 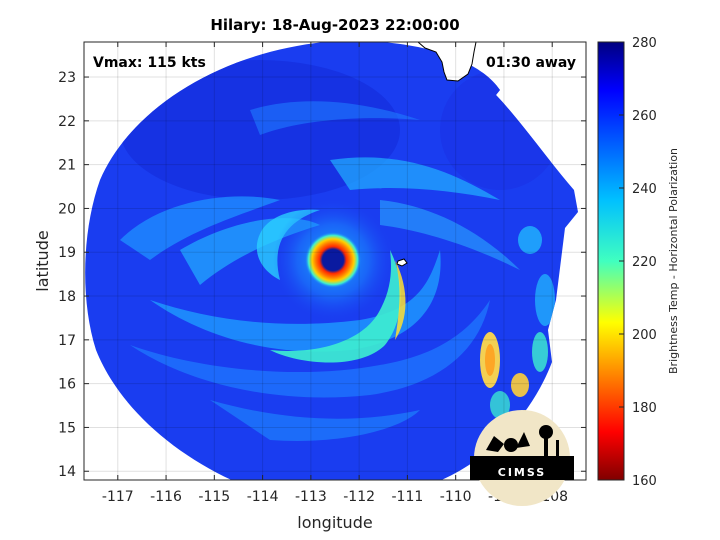 I want to click on eye, so click(x=333, y=260).